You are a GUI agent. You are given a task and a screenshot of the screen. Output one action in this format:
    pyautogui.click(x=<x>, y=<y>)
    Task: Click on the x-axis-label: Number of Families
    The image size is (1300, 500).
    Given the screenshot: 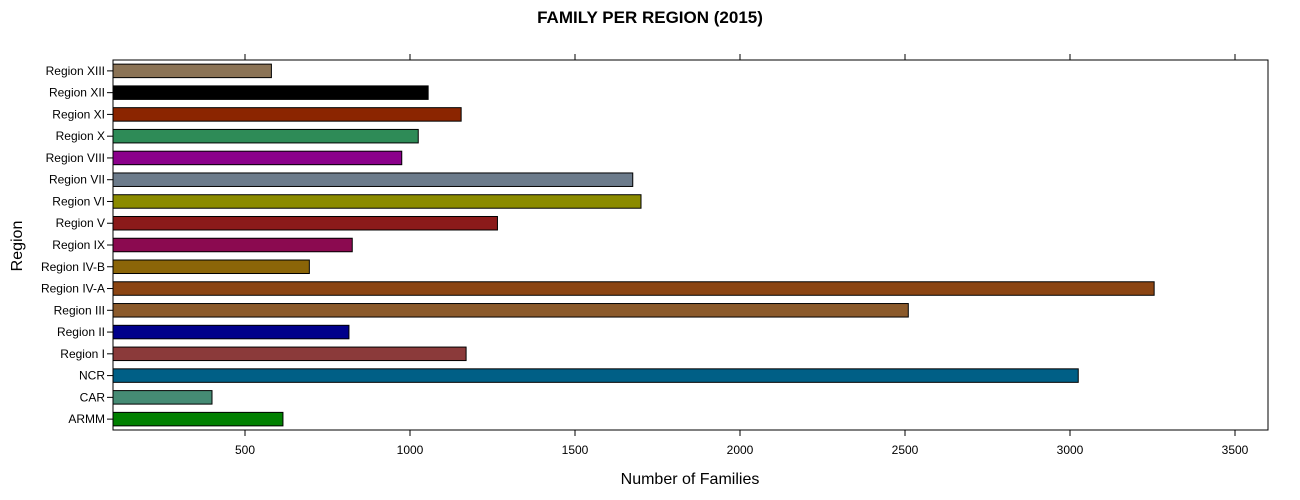 What is the action you would take?
    pyautogui.click(x=690, y=479)
    